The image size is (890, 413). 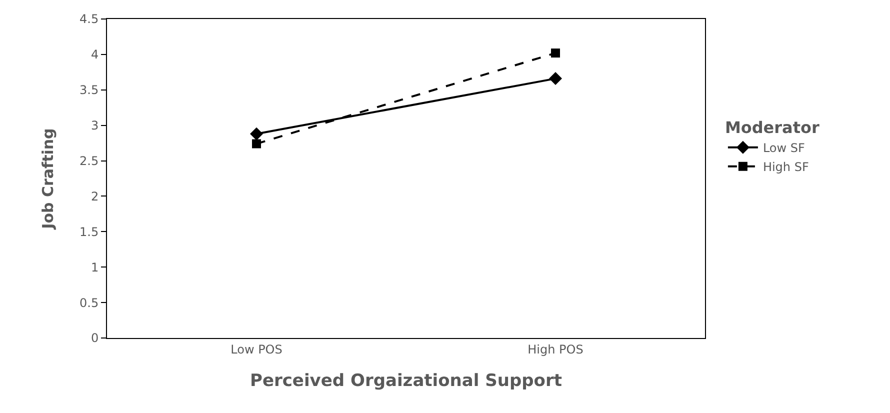 I want to click on legend-label: High SF, so click(x=785, y=167).